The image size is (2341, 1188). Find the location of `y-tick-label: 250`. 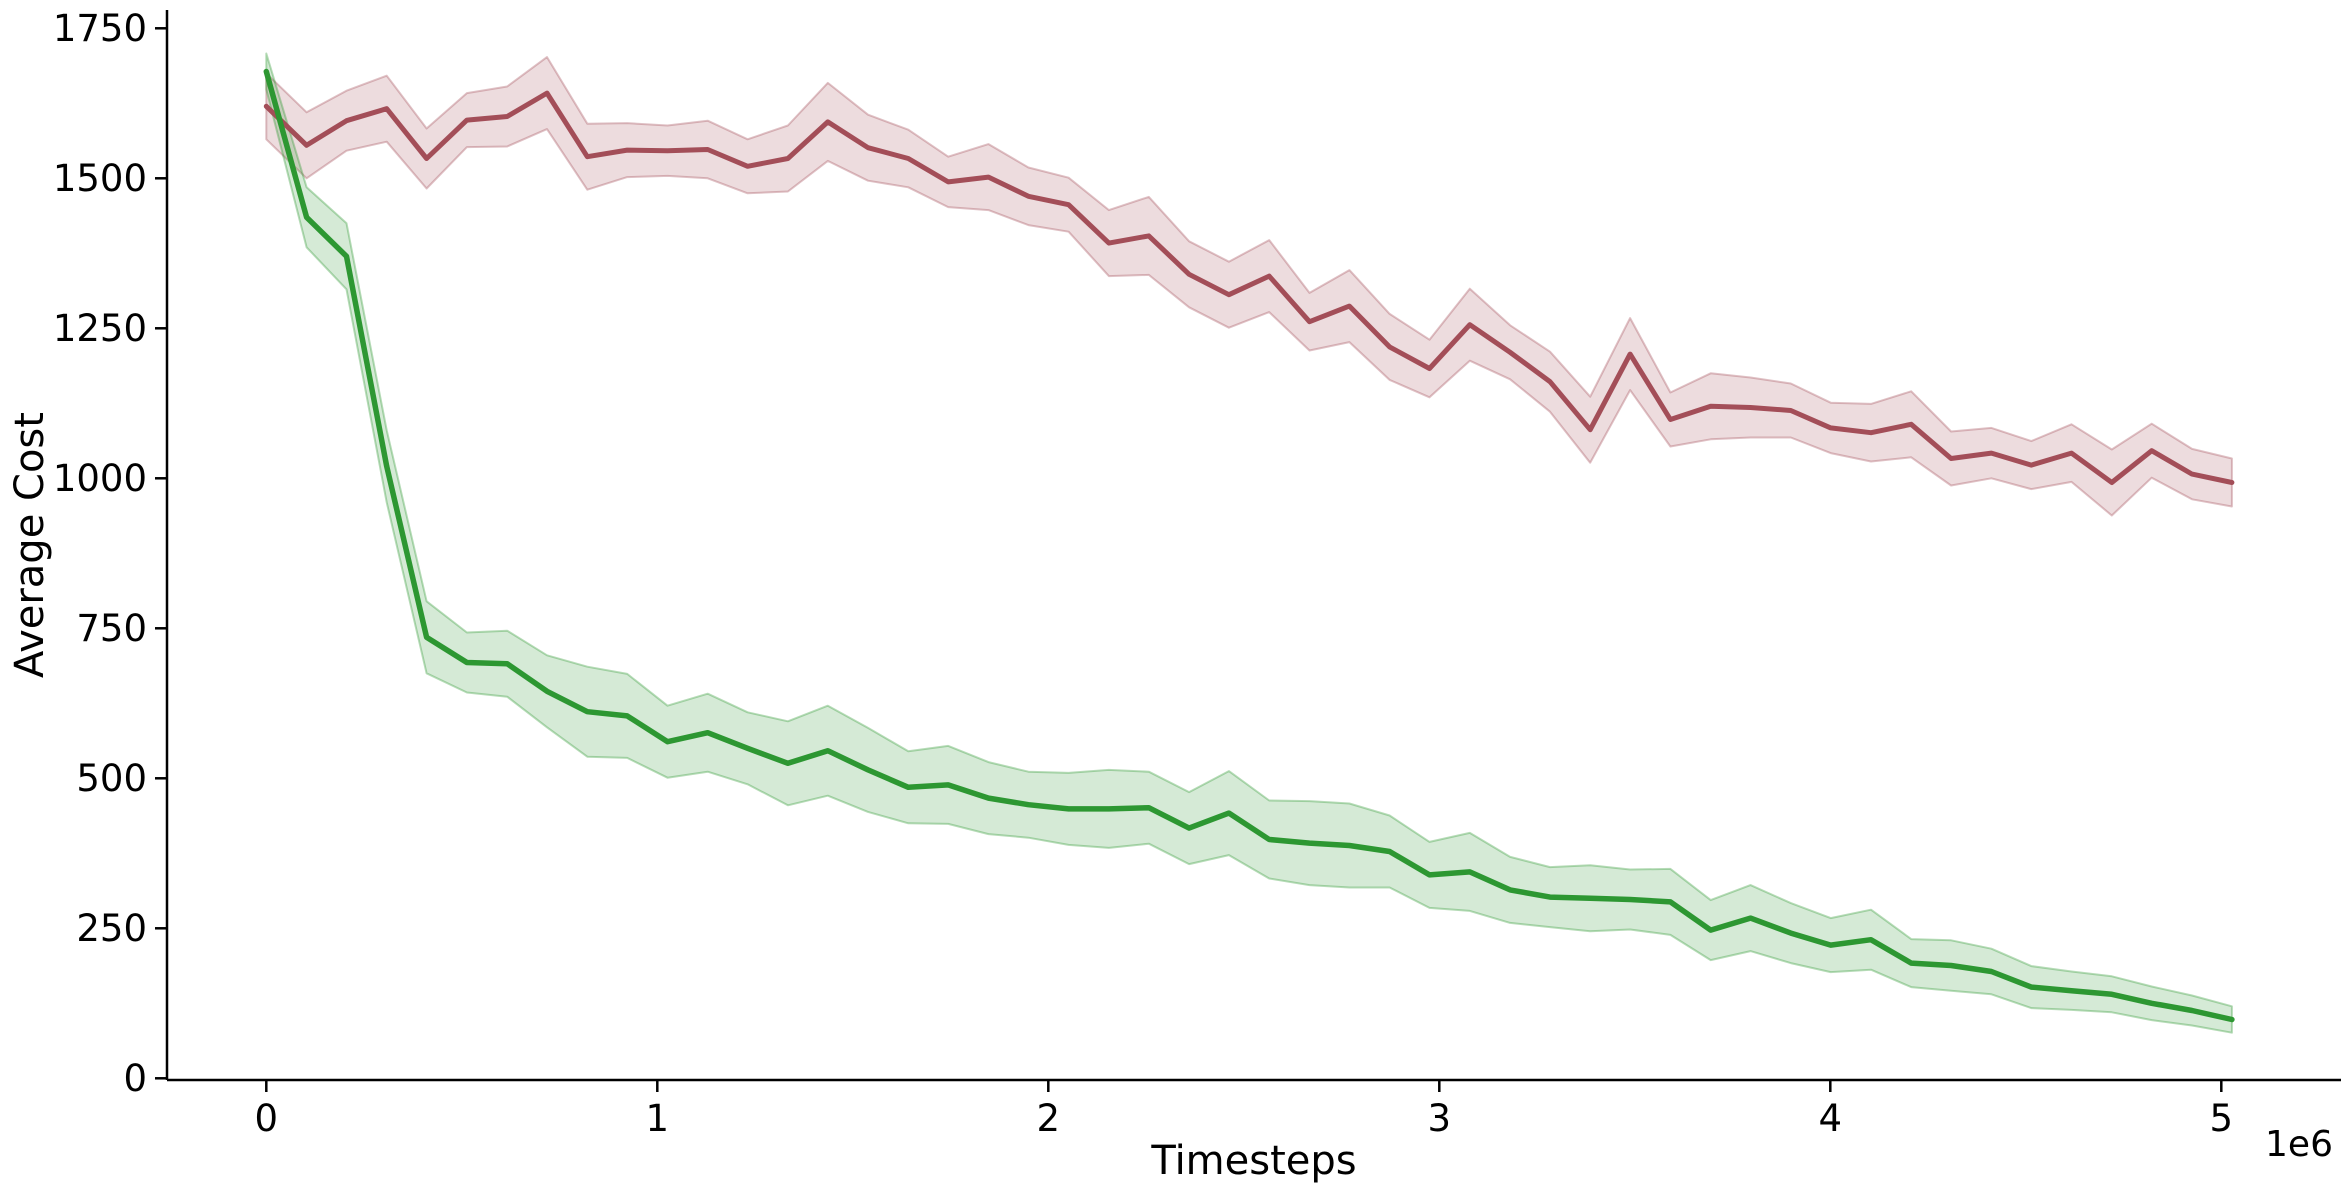

y-tick-label: 250 is located at coordinates (111, 928).